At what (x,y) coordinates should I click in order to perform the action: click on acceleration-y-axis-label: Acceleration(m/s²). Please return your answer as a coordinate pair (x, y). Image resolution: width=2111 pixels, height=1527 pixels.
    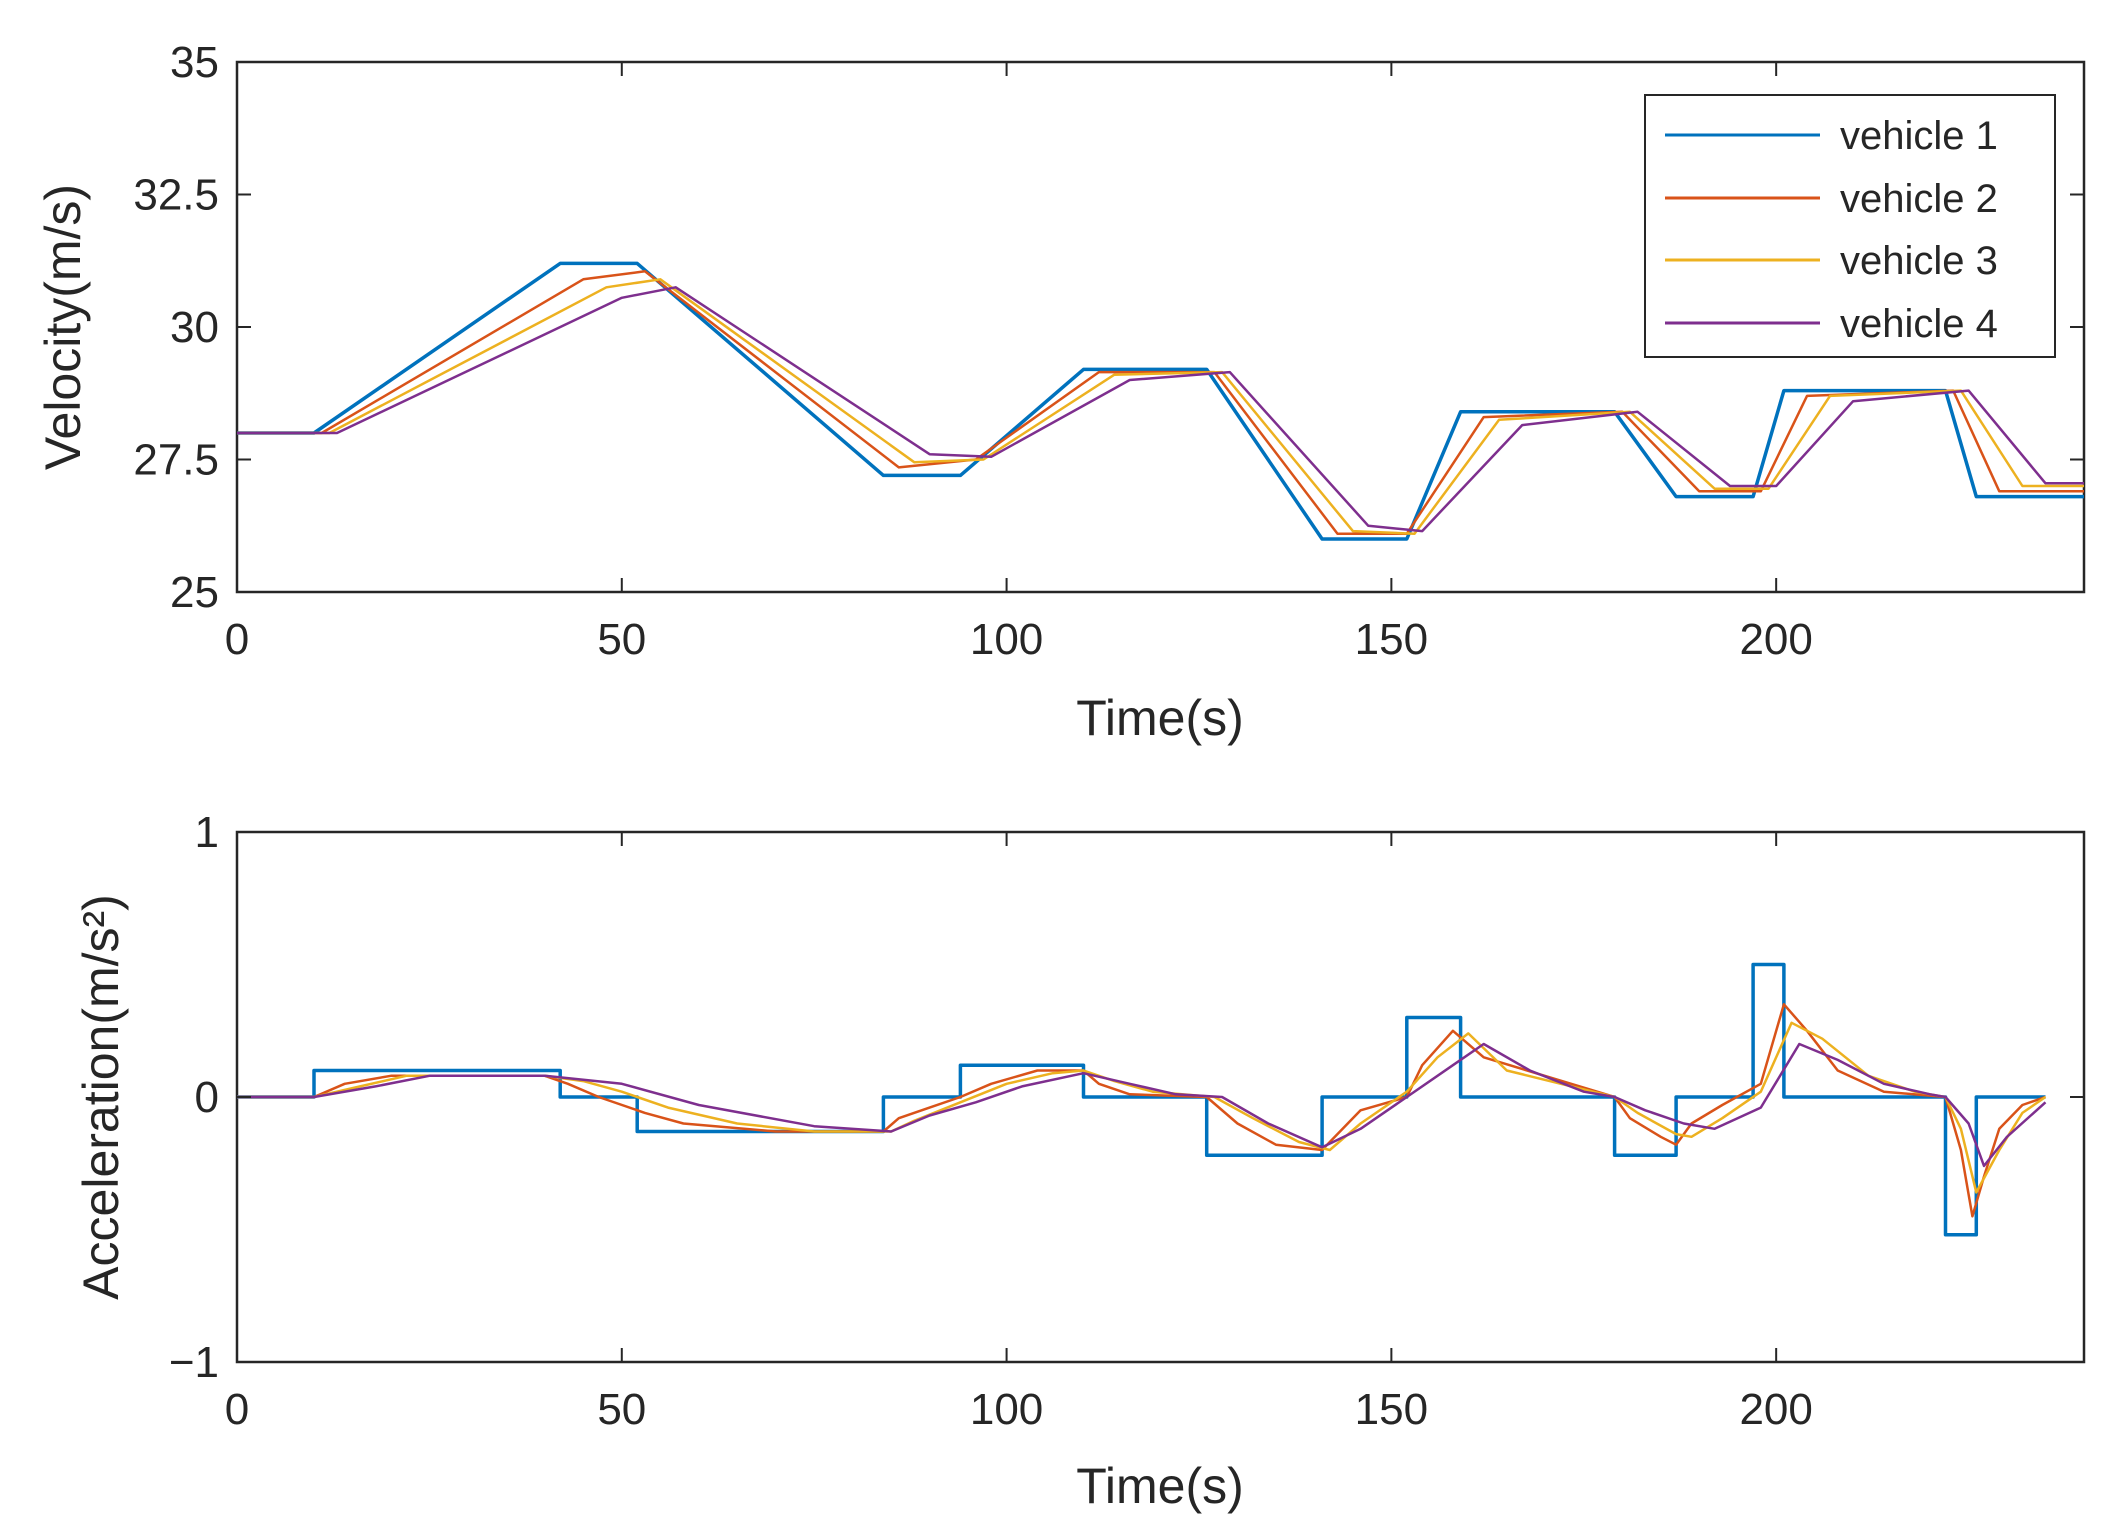
    Looking at the image, I should click on (101, 1097).